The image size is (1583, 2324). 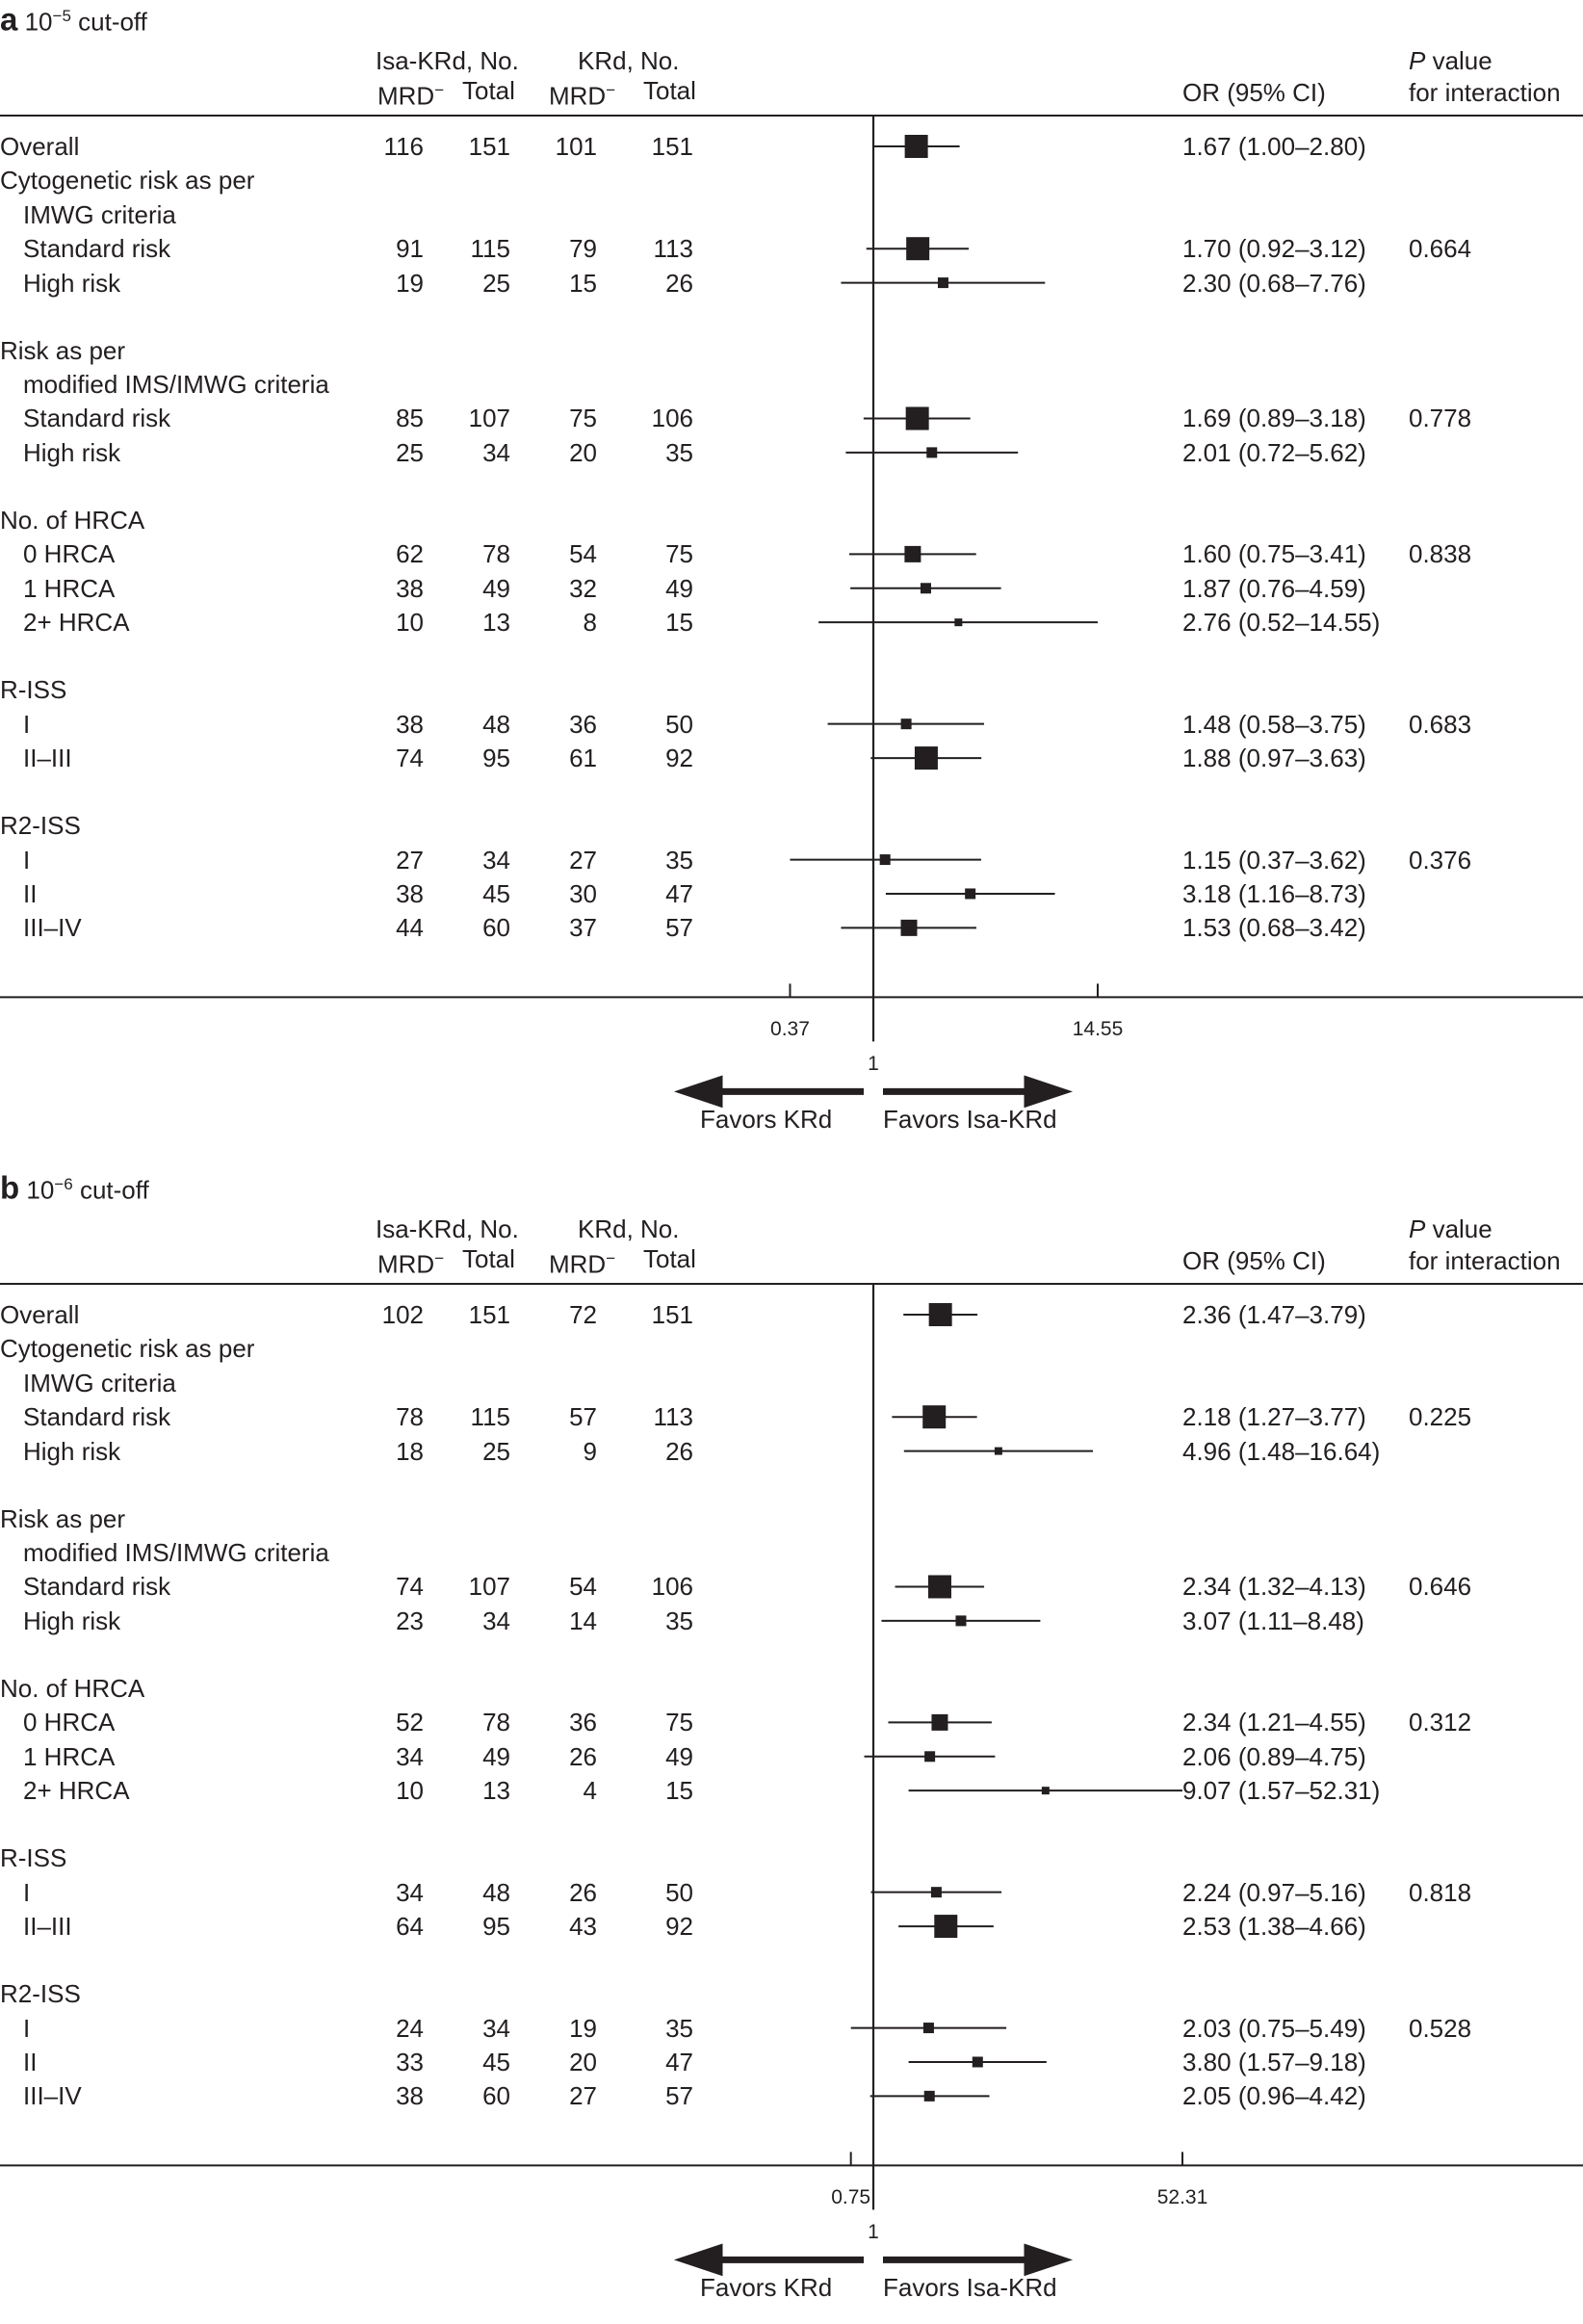 What do you see at coordinates (1274, 928) in the screenshot?
I see `or-ci-text: 1.53 (0.68–3.42)` at bounding box center [1274, 928].